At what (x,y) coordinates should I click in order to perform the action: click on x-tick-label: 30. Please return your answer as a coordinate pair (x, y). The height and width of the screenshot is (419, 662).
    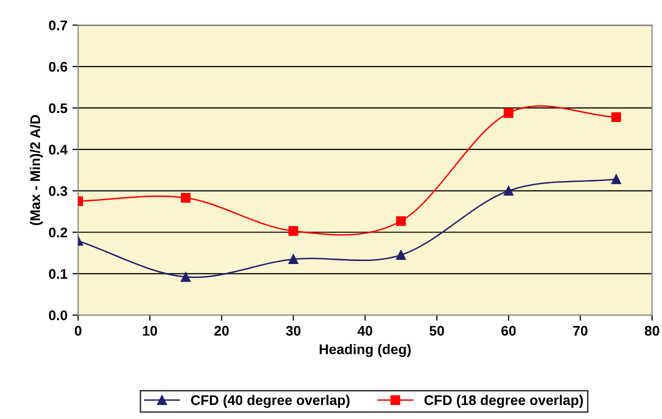
    Looking at the image, I should click on (293, 331).